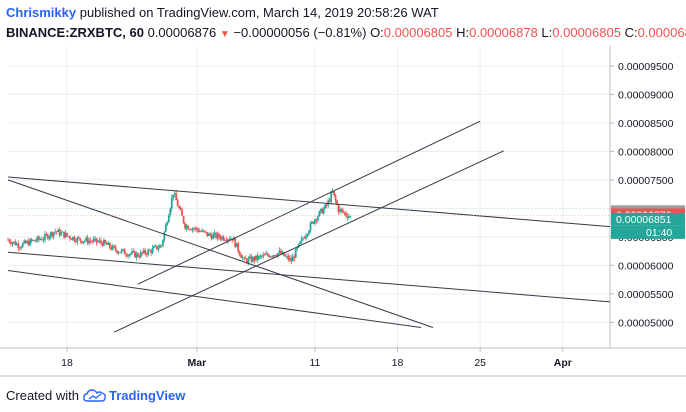  What do you see at coordinates (646, 124) in the screenshot?
I see `y-tick-label: 0.00008500` at bounding box center [646, 124].